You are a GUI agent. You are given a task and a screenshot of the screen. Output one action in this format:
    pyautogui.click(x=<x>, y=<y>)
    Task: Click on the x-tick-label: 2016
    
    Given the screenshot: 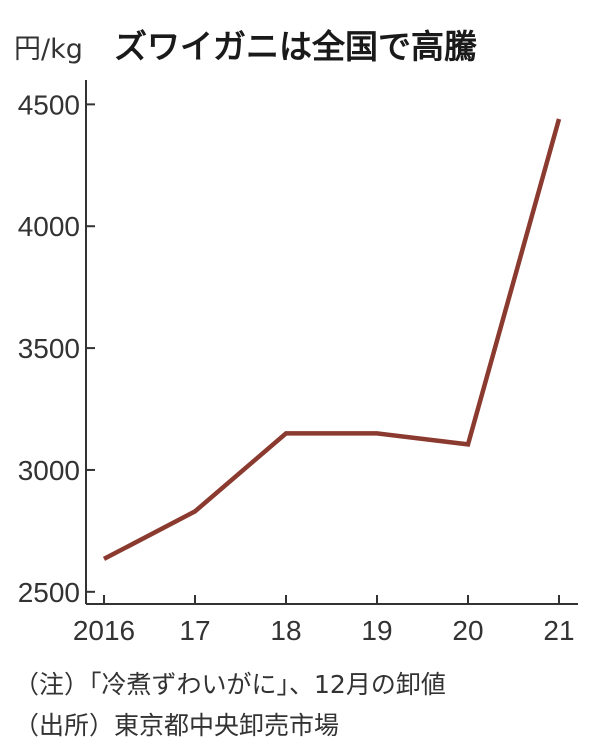 What is the action you would take?
    pyautogui.click(x=104, y=630)
    